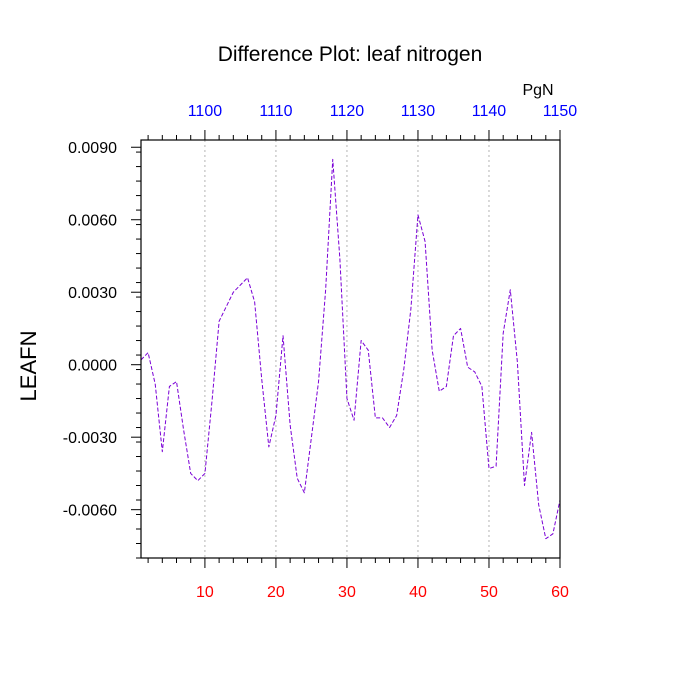 This screenshot has height=700, width=700. I want to click on y-axis-label: LEAFN, so click(28, 366).